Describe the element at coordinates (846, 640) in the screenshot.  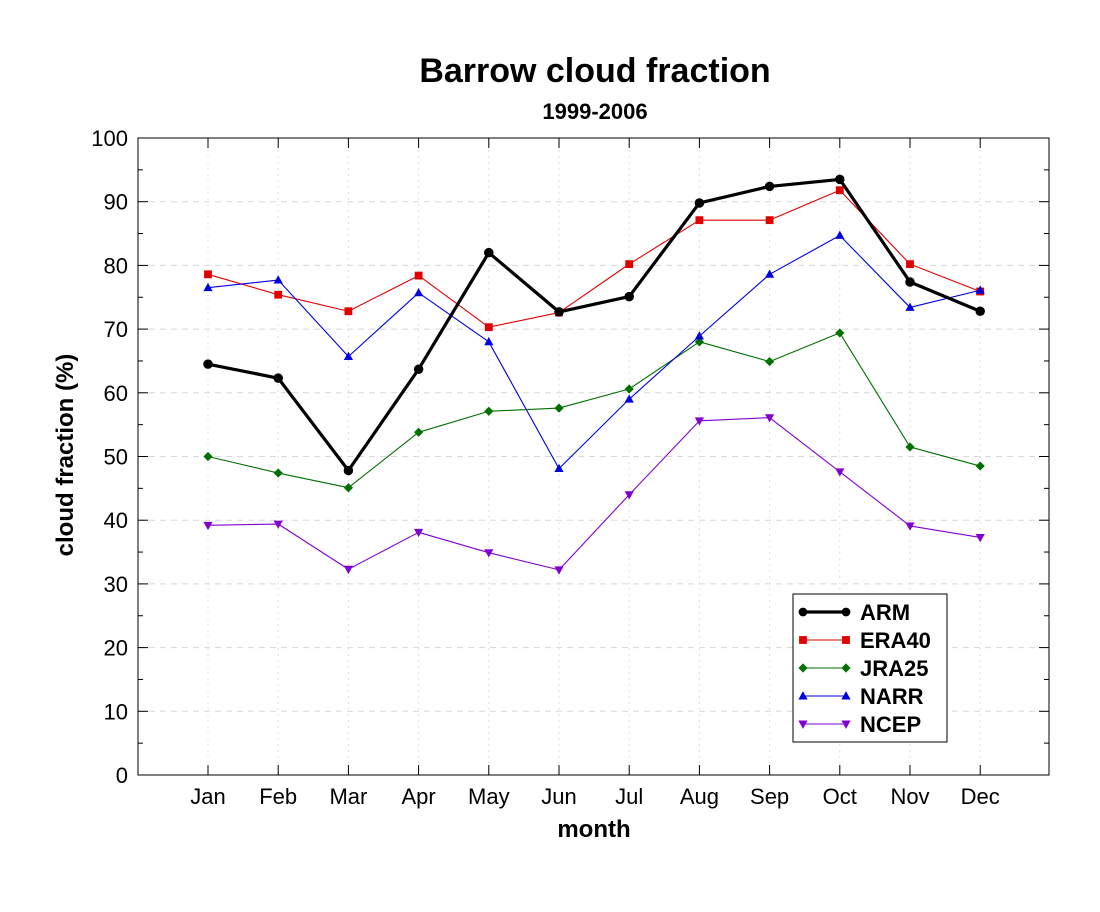
I see `legend-marker-era40` at that location.